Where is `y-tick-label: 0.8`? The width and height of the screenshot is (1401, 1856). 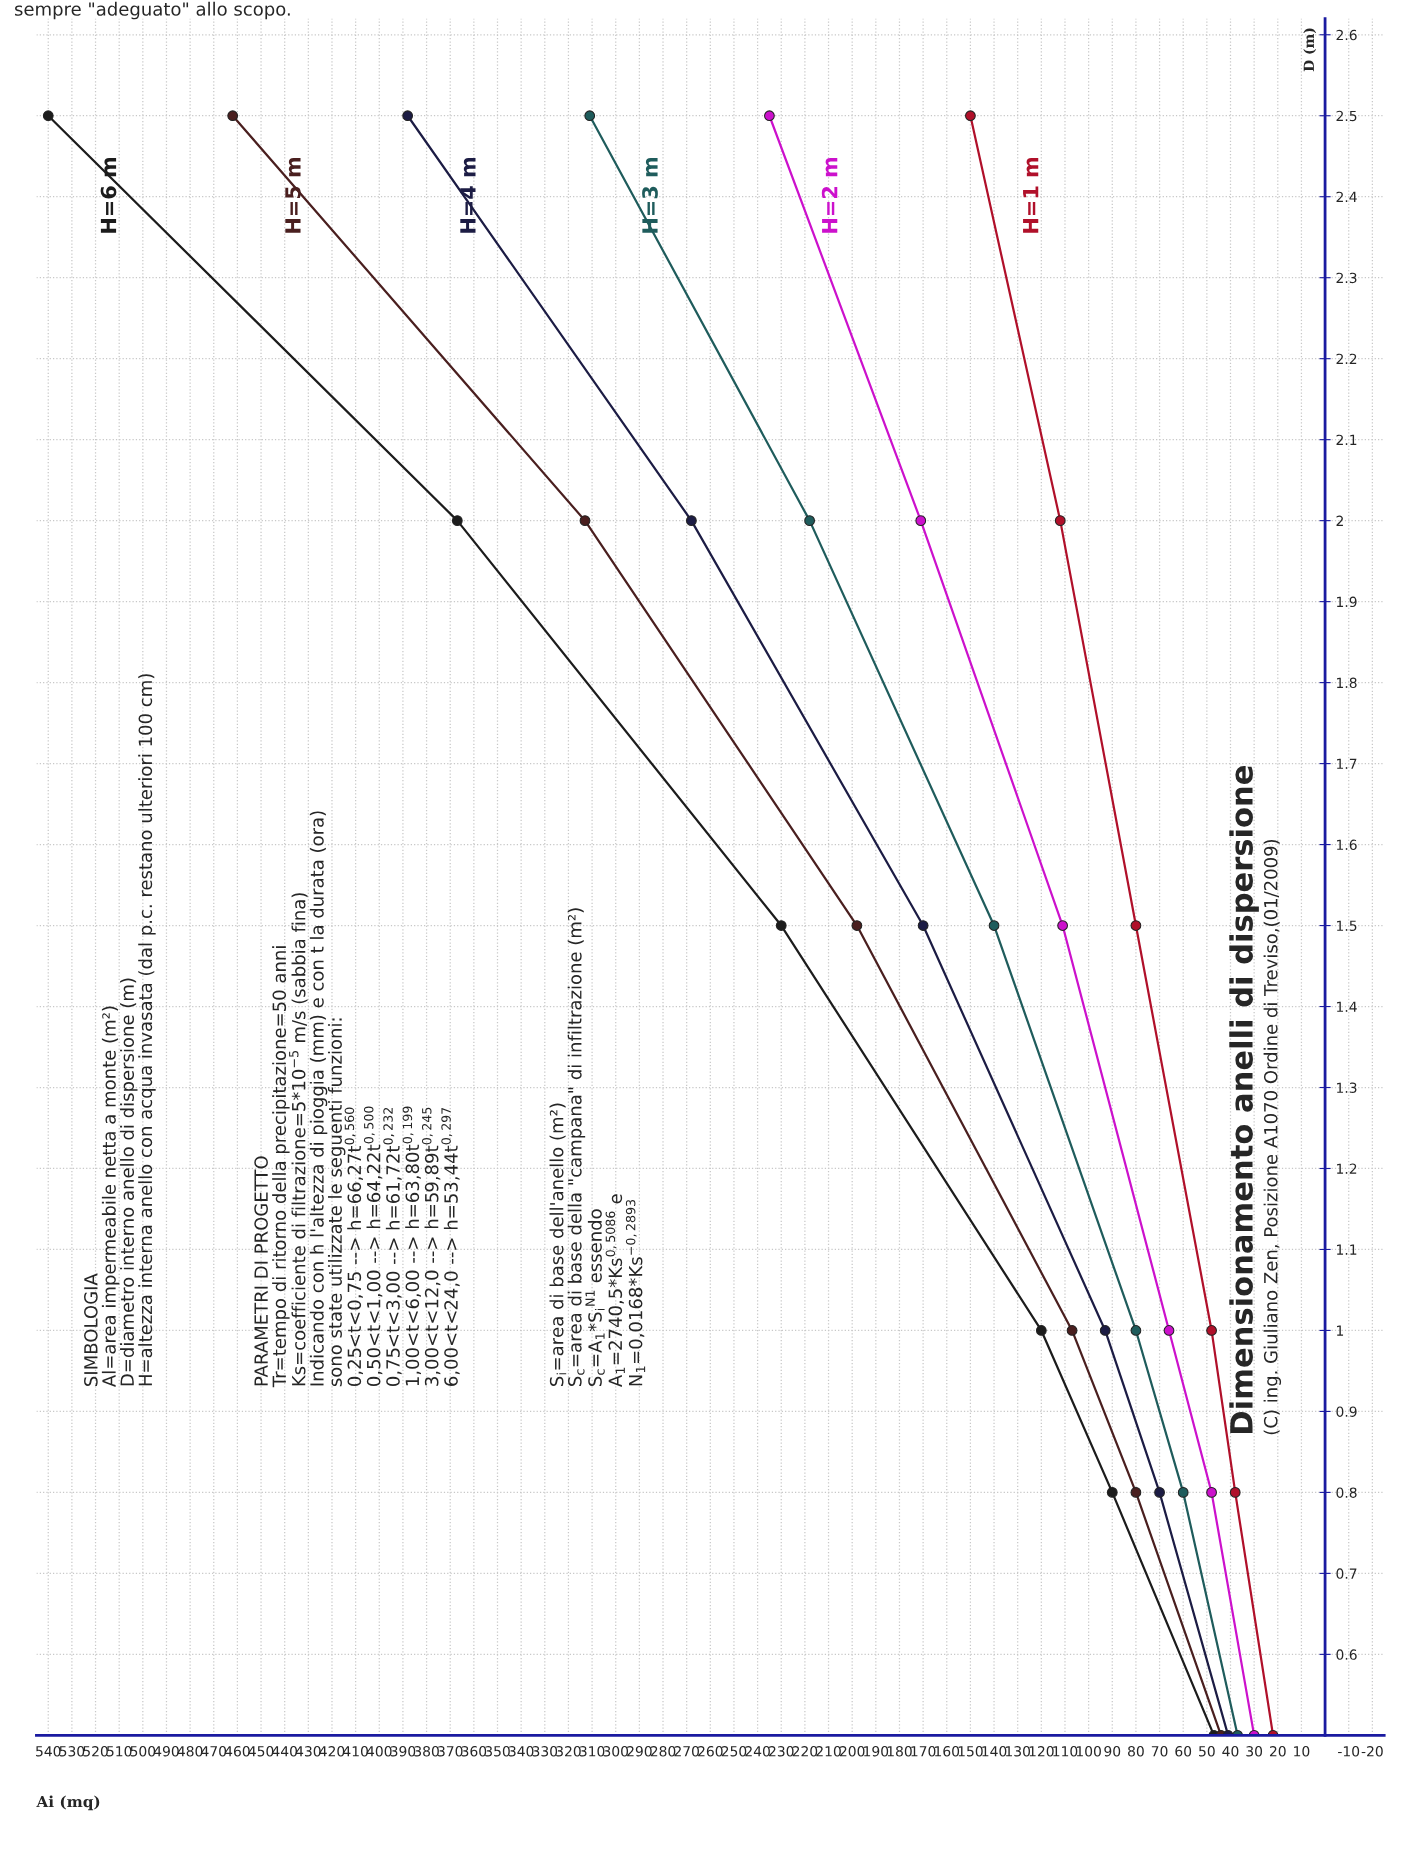
y-tick-label: 0.8 is located at coordinates (1346, 1492).